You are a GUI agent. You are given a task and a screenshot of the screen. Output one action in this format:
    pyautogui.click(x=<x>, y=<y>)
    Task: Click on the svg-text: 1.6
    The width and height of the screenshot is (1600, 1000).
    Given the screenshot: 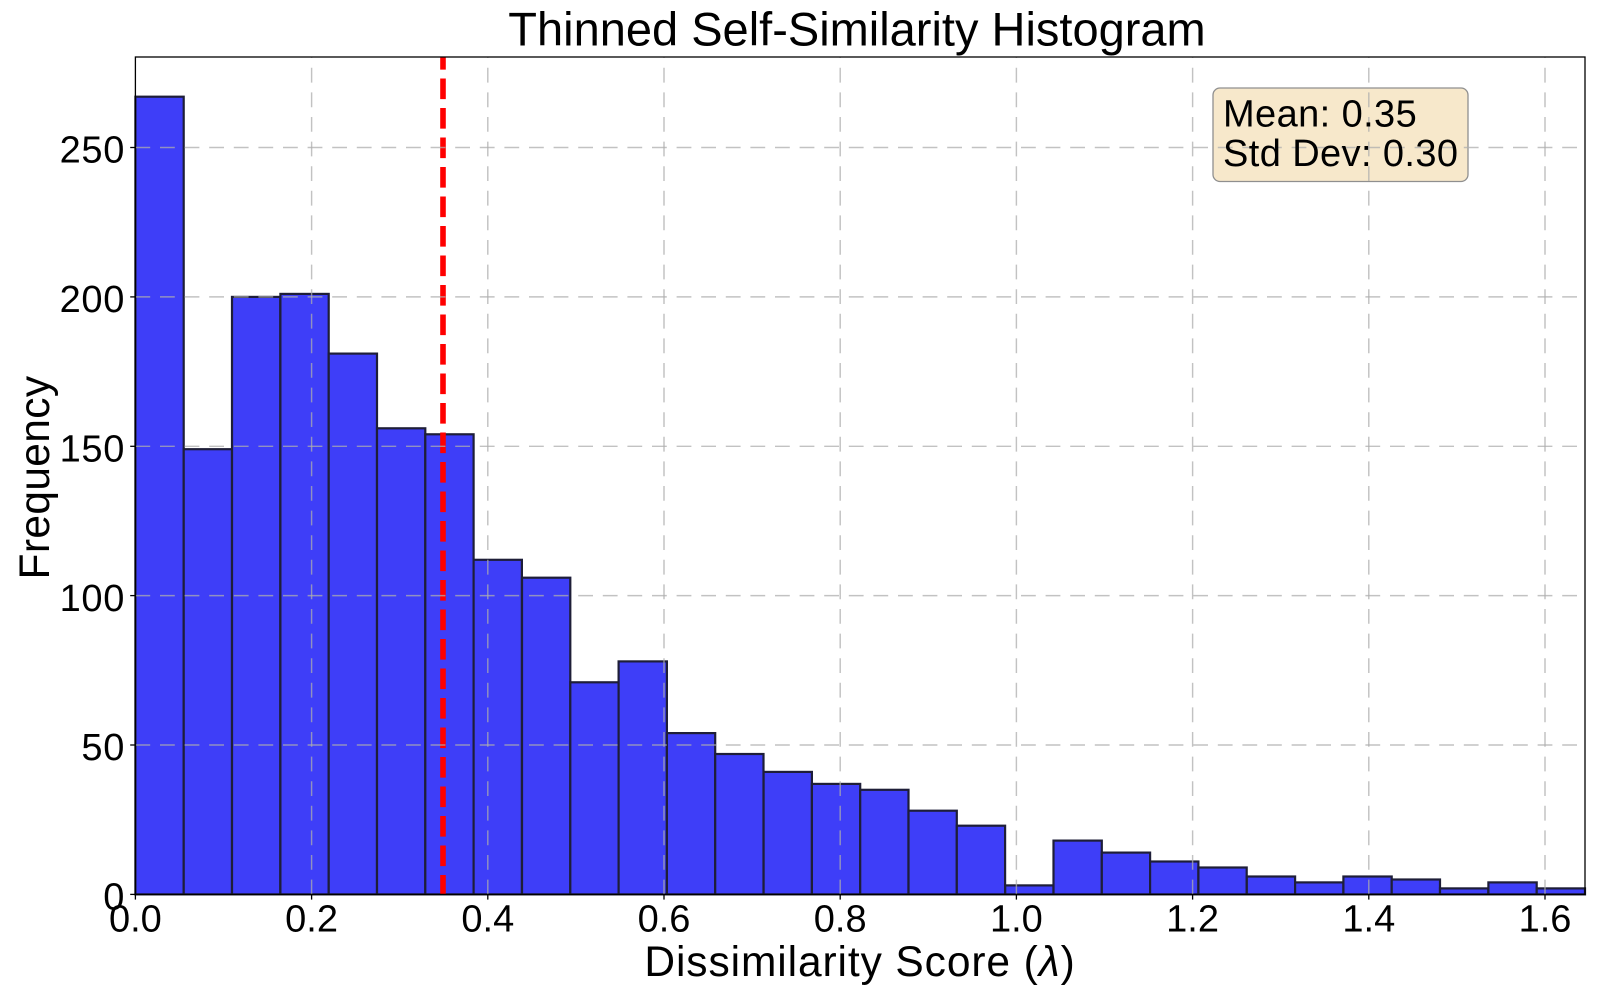 What is the action you would take?
    pyautogui.click(x=1545, y=920)
    